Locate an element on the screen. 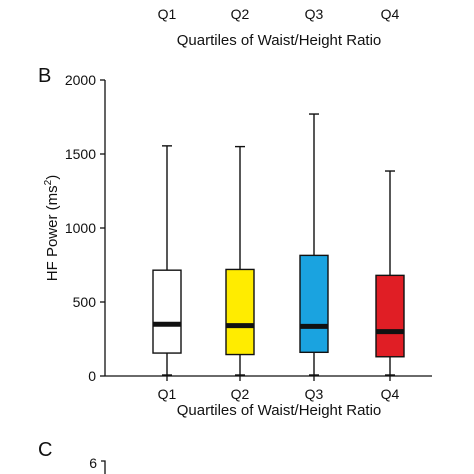 This screenshot has height=474, width=474. box-q1 is located at coordinates (167, 311).